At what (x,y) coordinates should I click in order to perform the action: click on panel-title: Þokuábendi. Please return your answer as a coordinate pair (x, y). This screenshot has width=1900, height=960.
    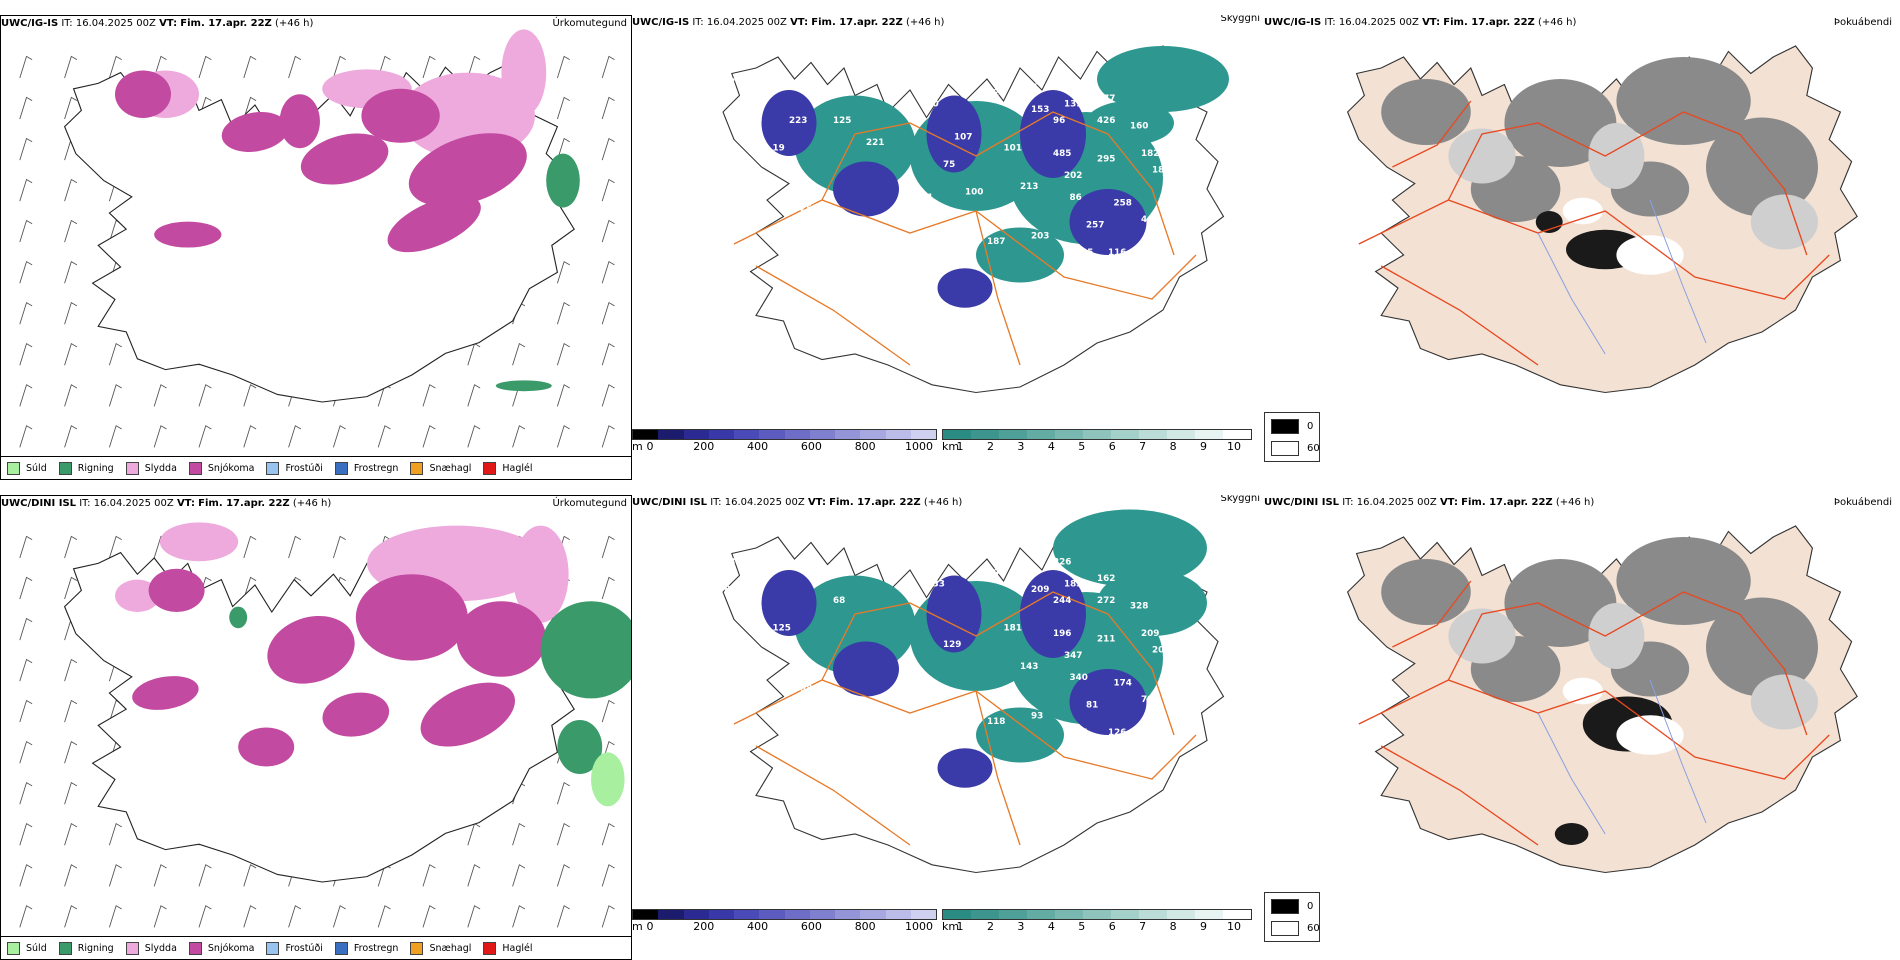
    Looking at the image, I should click on (1862, 502).